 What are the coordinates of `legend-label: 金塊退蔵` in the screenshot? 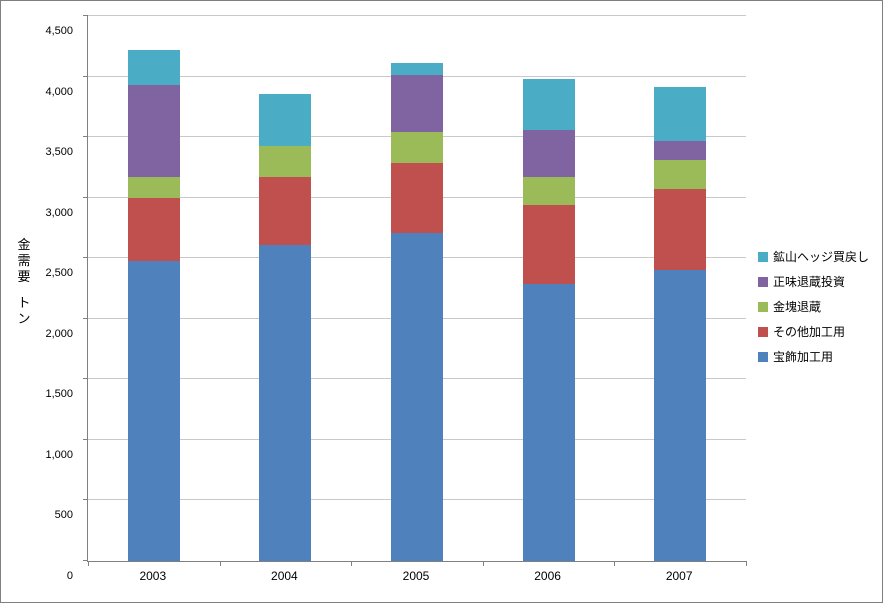 It's located at (797, 307).